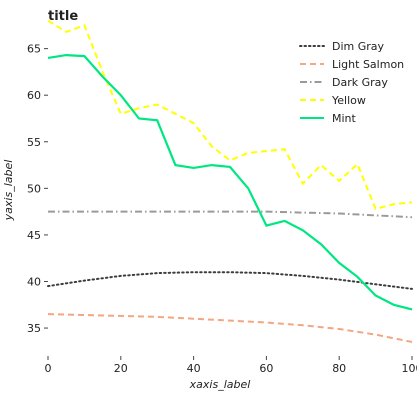  I want to click on legend-label-dim-gray: Dim Gray, so click(358, 46).